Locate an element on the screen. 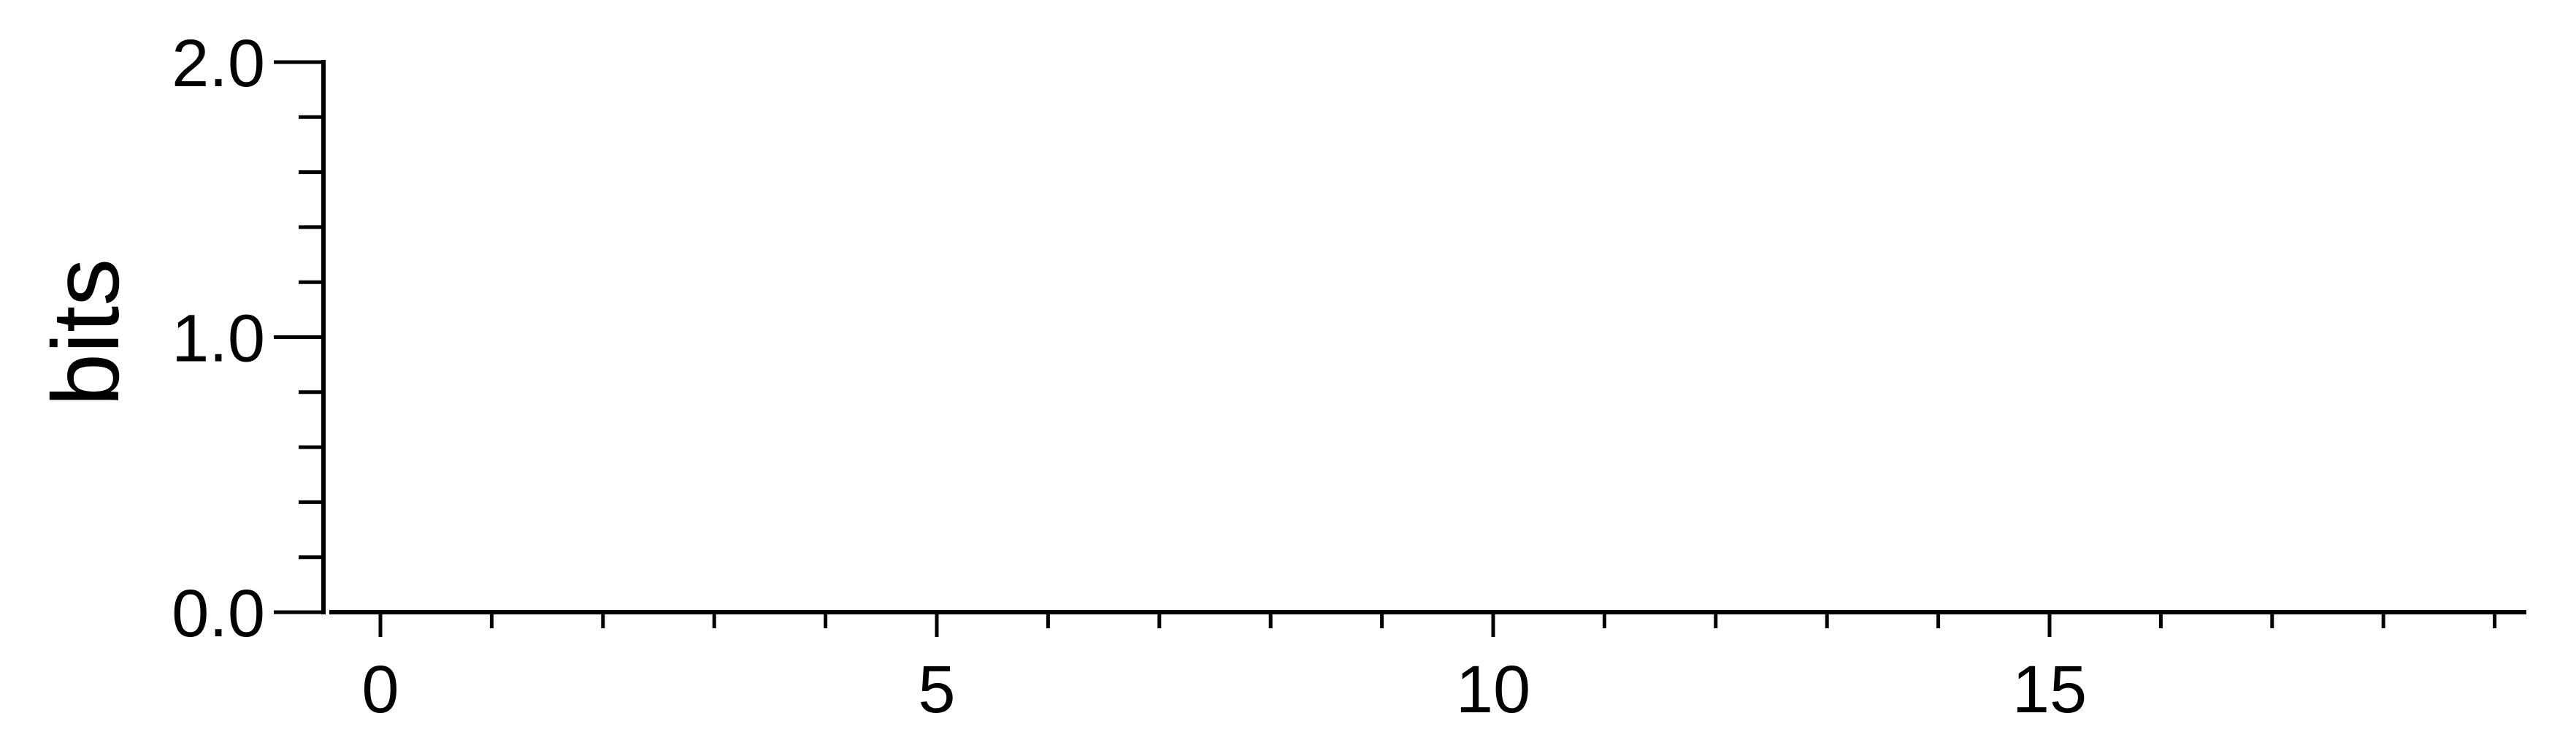 The height and width of the screenshot is (751, 2576). y-axis-label: bits is located at coordinates (85, 332).